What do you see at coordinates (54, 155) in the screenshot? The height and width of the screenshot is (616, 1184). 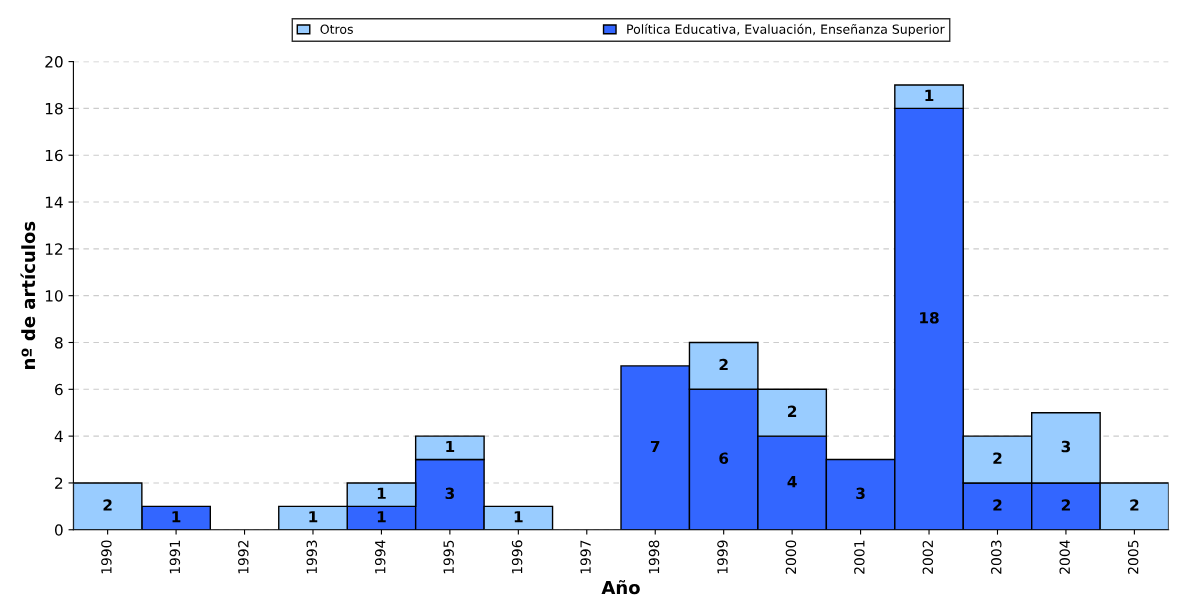 I see `y-tick-label: 16` at bounding box center [54, 155].